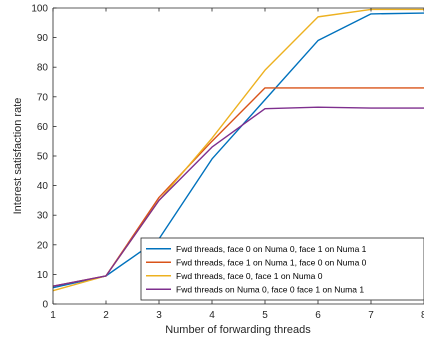  I want to click on x-axis-label: Number of forwarding threads, so click(238, 330).